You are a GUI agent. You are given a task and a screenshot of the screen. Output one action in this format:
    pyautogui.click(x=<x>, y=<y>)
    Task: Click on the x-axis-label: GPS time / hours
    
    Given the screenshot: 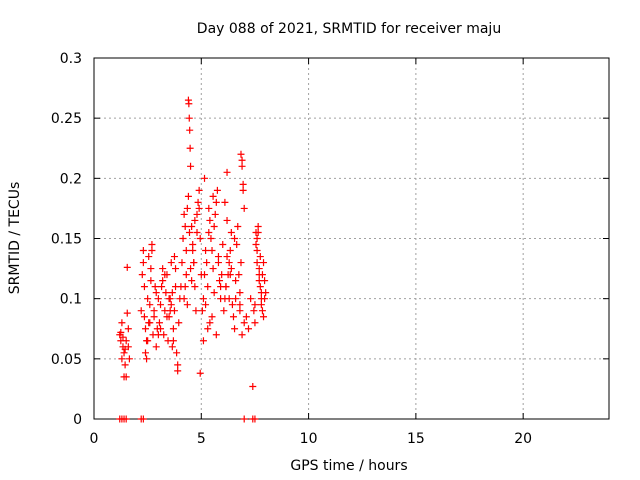 What is the action you would take?
    pyautogui.click(x=348, y=466)
    